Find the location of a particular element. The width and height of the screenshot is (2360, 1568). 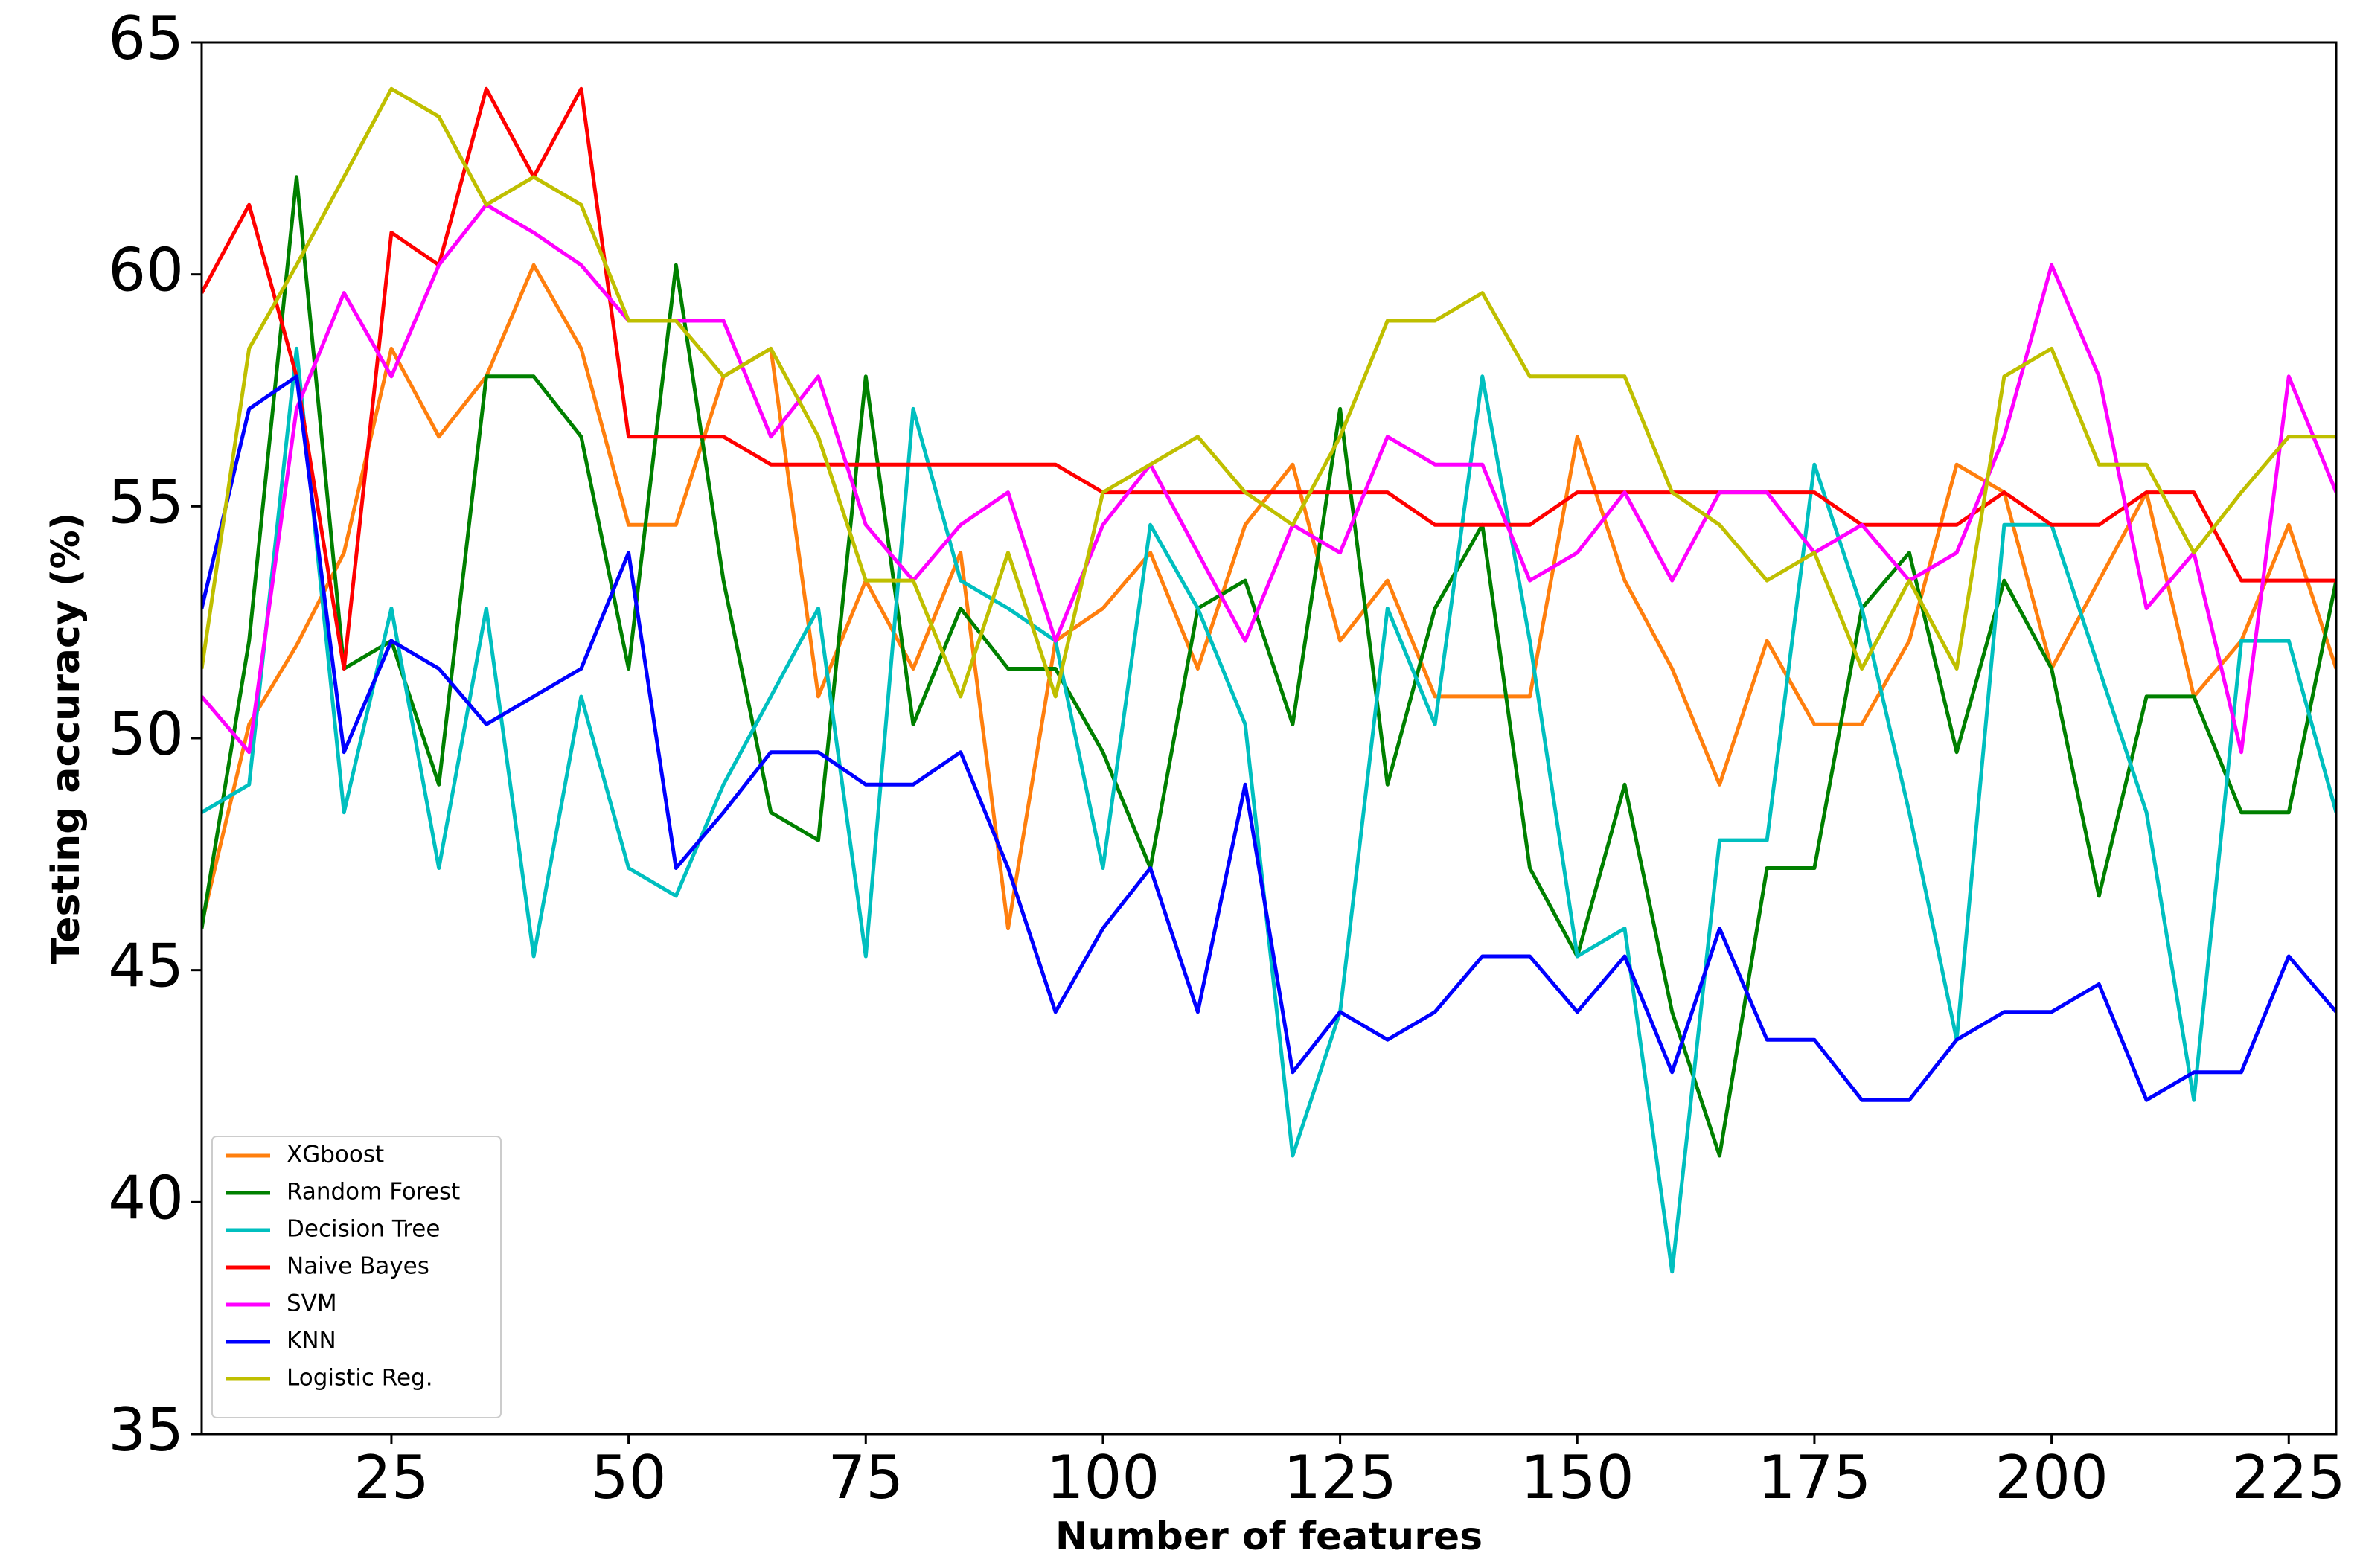

x-axis-label: Number of features is located at coordinates (1269, 1536).